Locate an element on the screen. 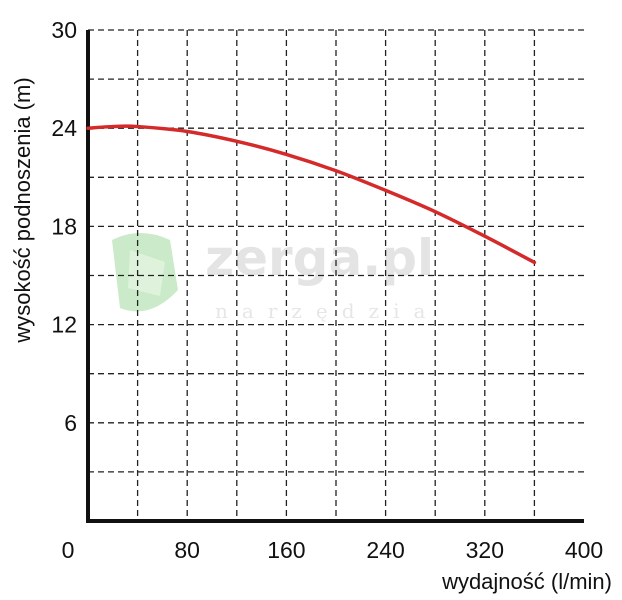 The height and width of the screenshot is (600, 622). watermark-tagline: narzędzia is located at coordinates (327, 311).